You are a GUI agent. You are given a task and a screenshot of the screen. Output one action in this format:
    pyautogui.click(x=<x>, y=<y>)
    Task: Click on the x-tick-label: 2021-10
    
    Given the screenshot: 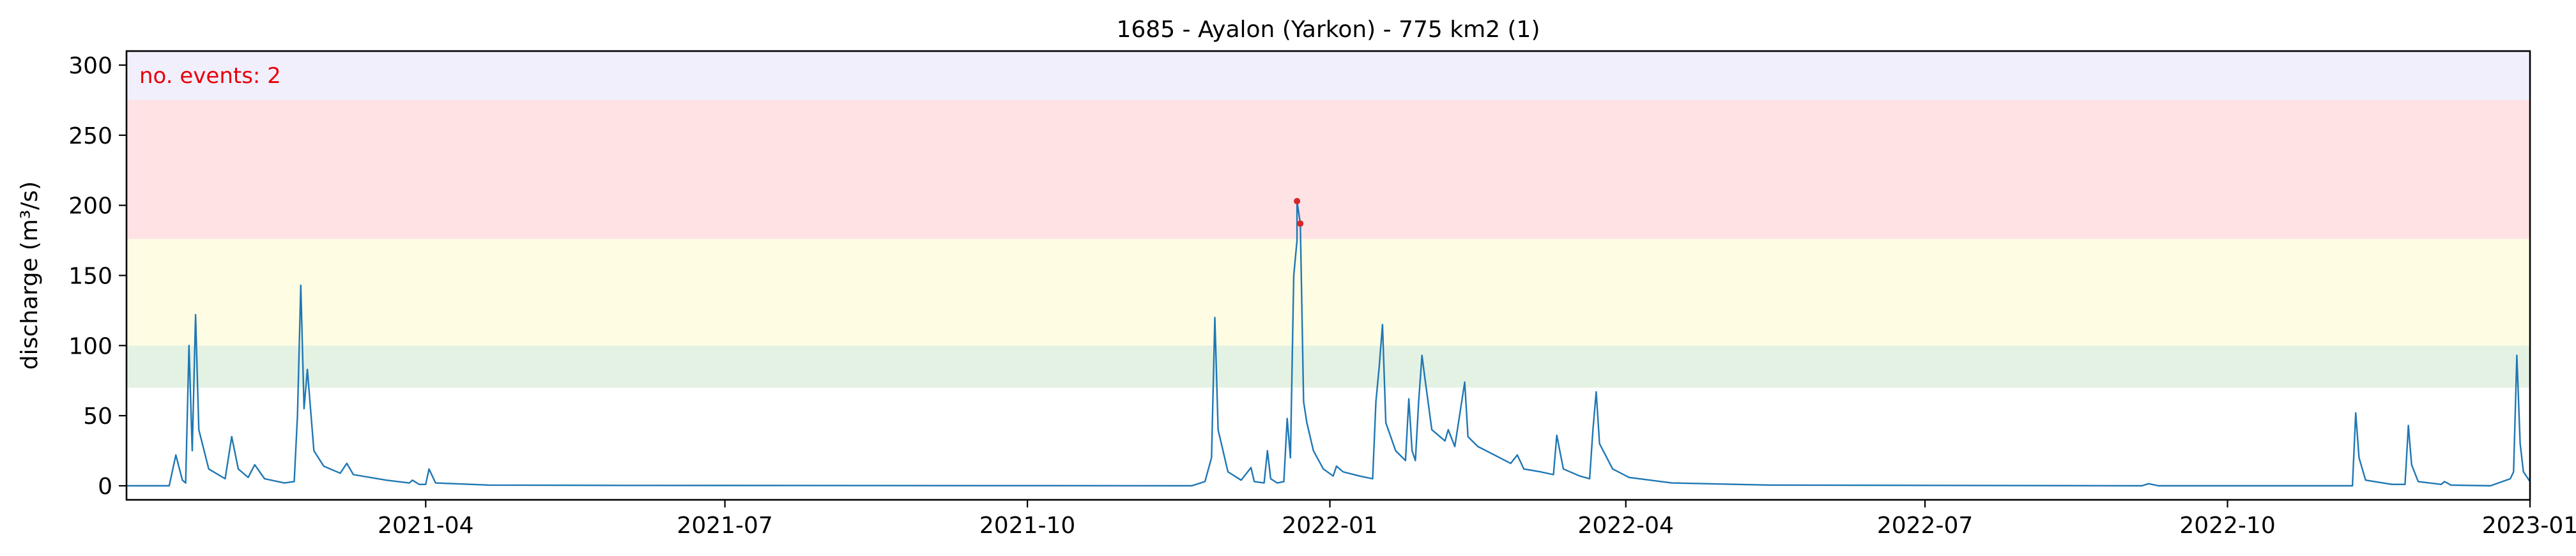 What is the action you would take?
    pyautogui.click(x=1027, y=526)
    